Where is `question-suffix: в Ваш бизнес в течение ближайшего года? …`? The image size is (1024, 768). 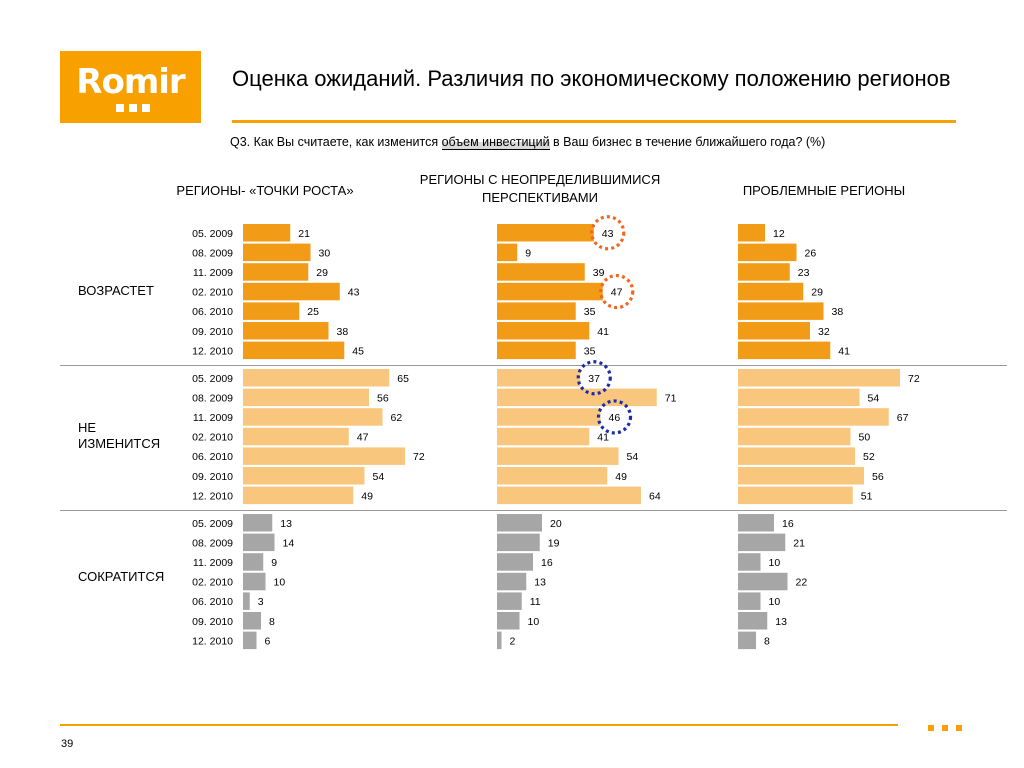
question-suffix: в Ваш бизнес в течение ближайшего года? … is located at coordinates (687, 142).